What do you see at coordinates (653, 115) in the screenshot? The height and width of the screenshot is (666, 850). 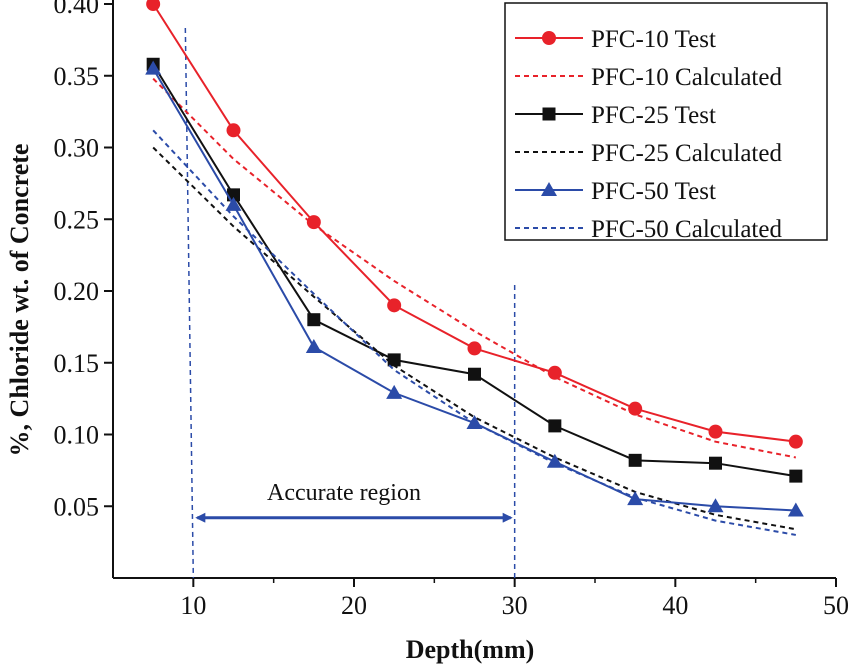 I see `legend-label: PFC-25 Test` at bounding box center [653, 115].